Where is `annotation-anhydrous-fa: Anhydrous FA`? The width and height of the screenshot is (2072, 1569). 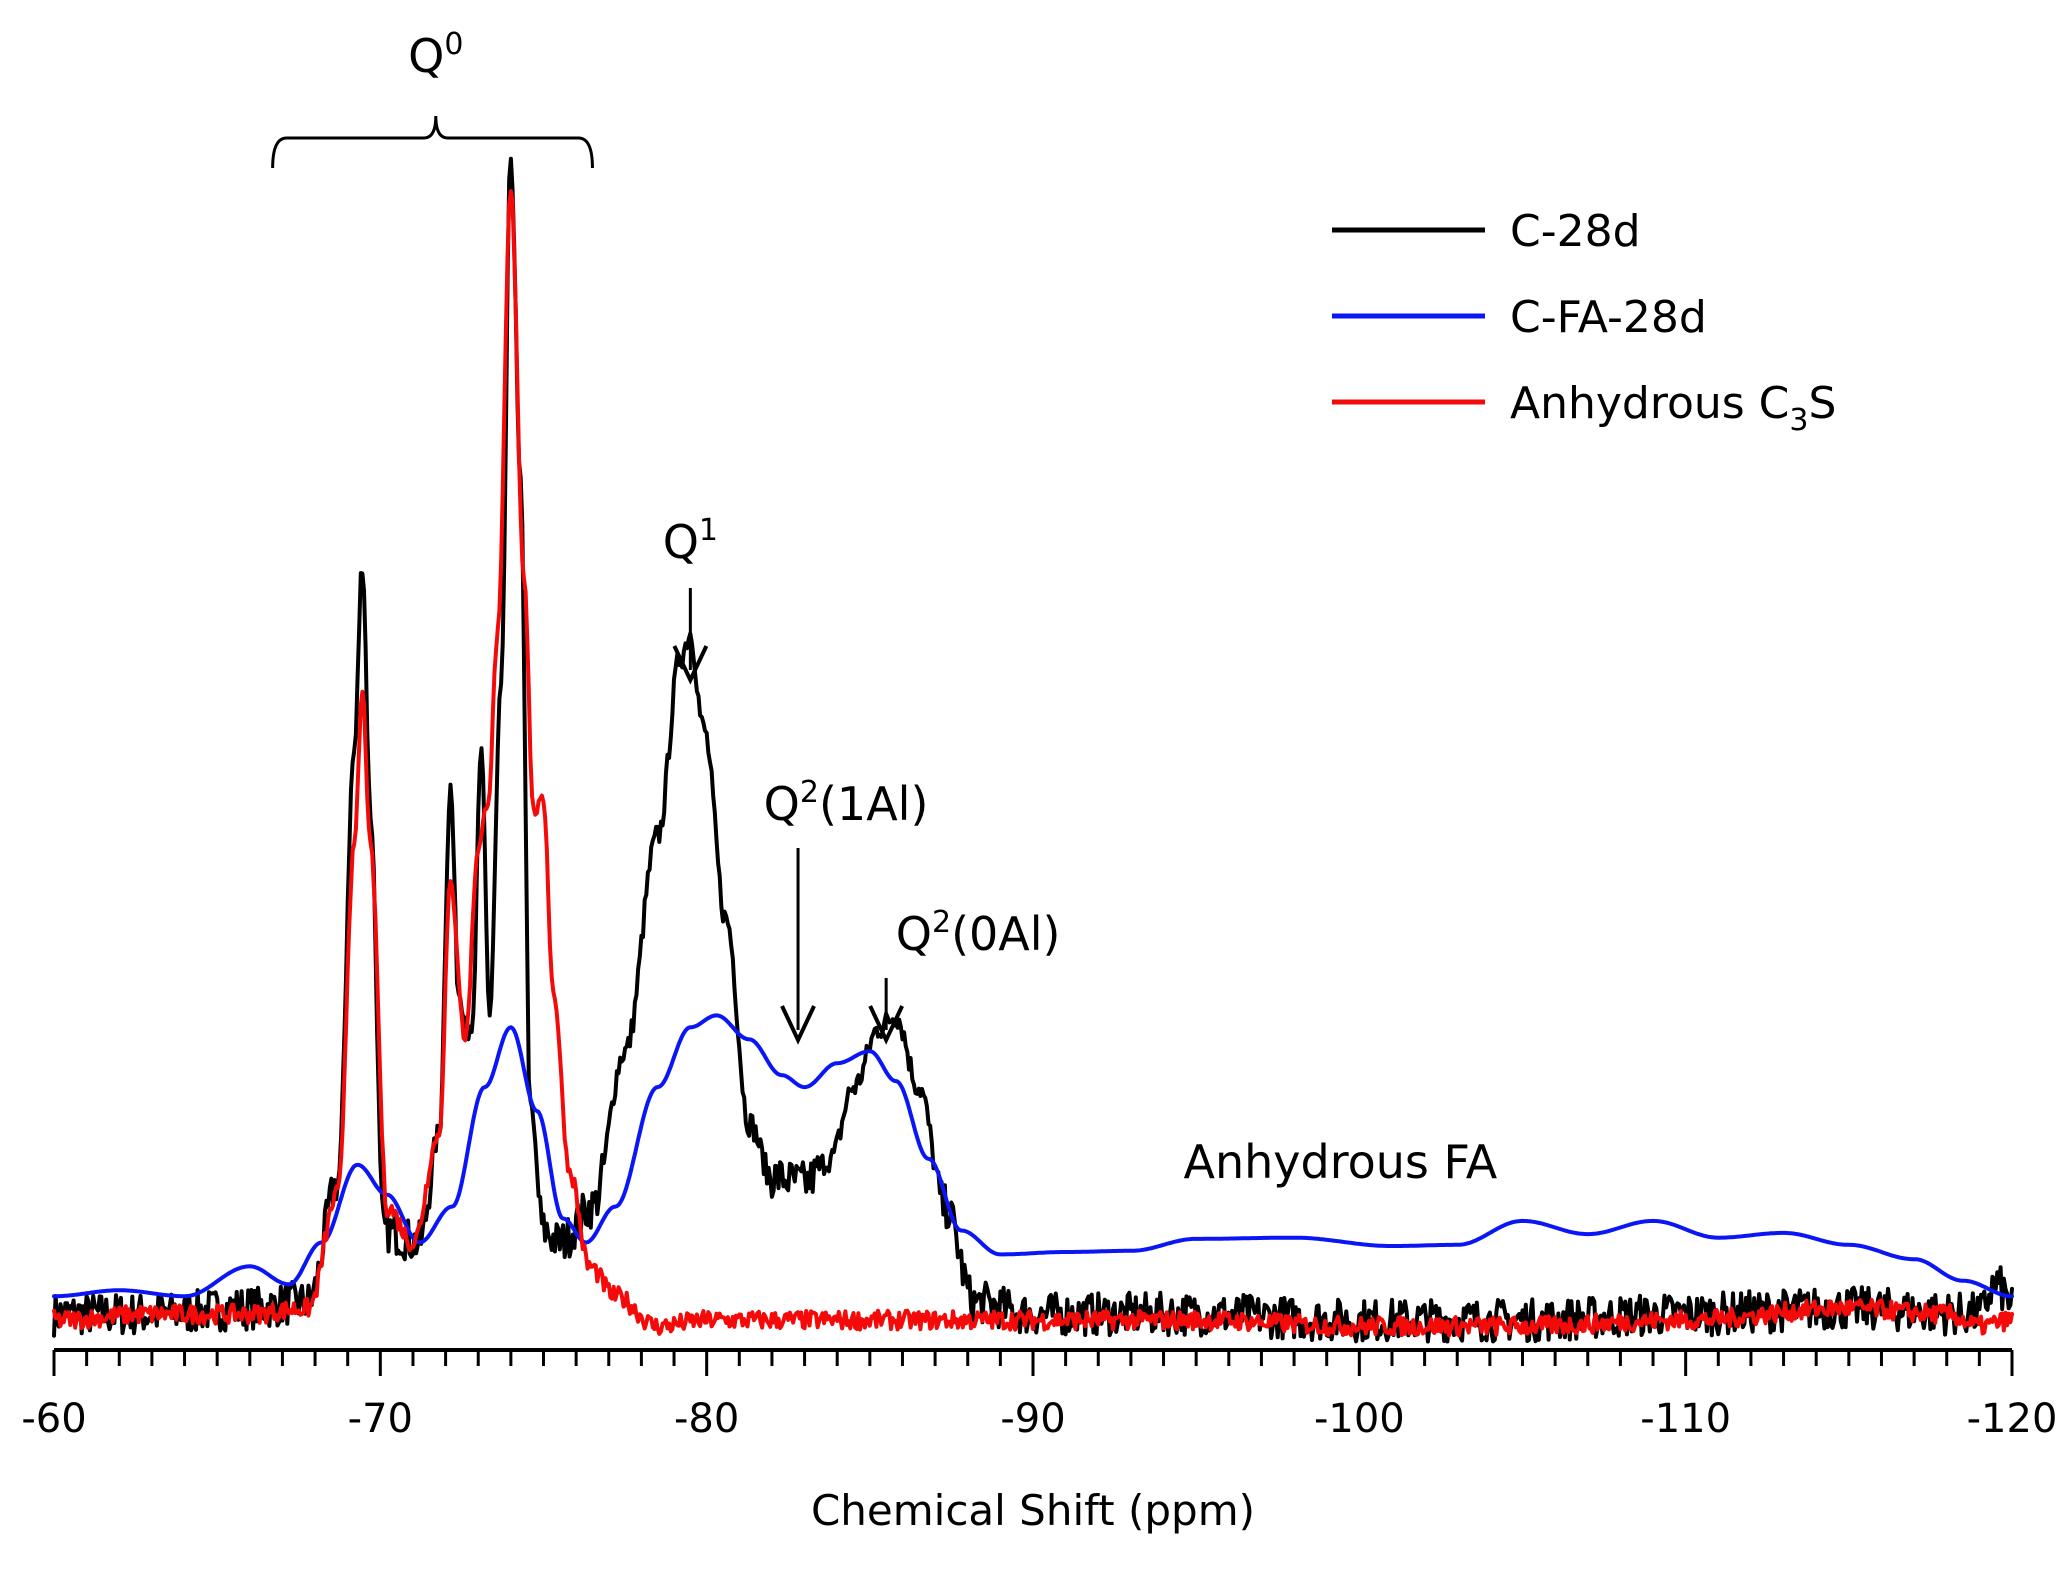
annotation-anhydrous-fa: Anhydrous FA is located at coordinates (1341, 1162).